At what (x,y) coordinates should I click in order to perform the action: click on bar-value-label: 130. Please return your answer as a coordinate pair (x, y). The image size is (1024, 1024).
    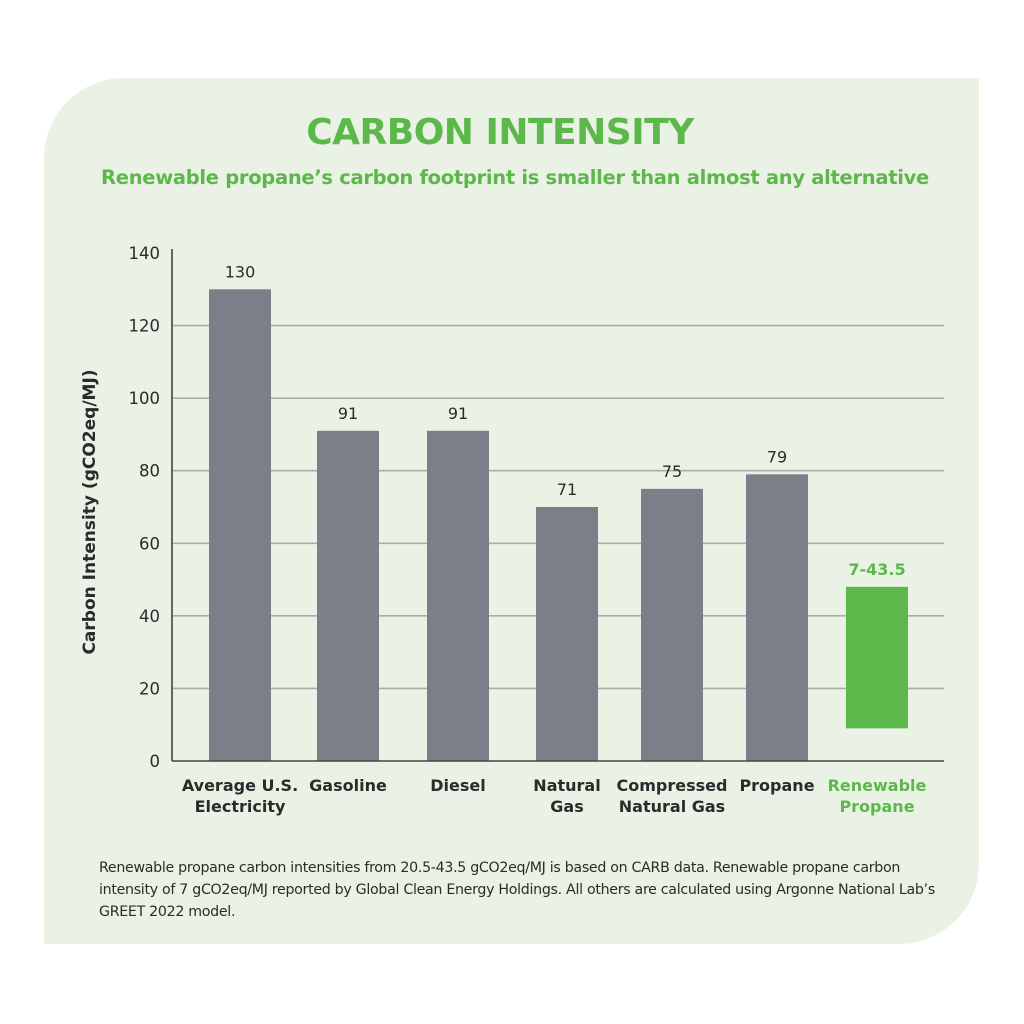
    Looking at the image, I should click on (240, 271).